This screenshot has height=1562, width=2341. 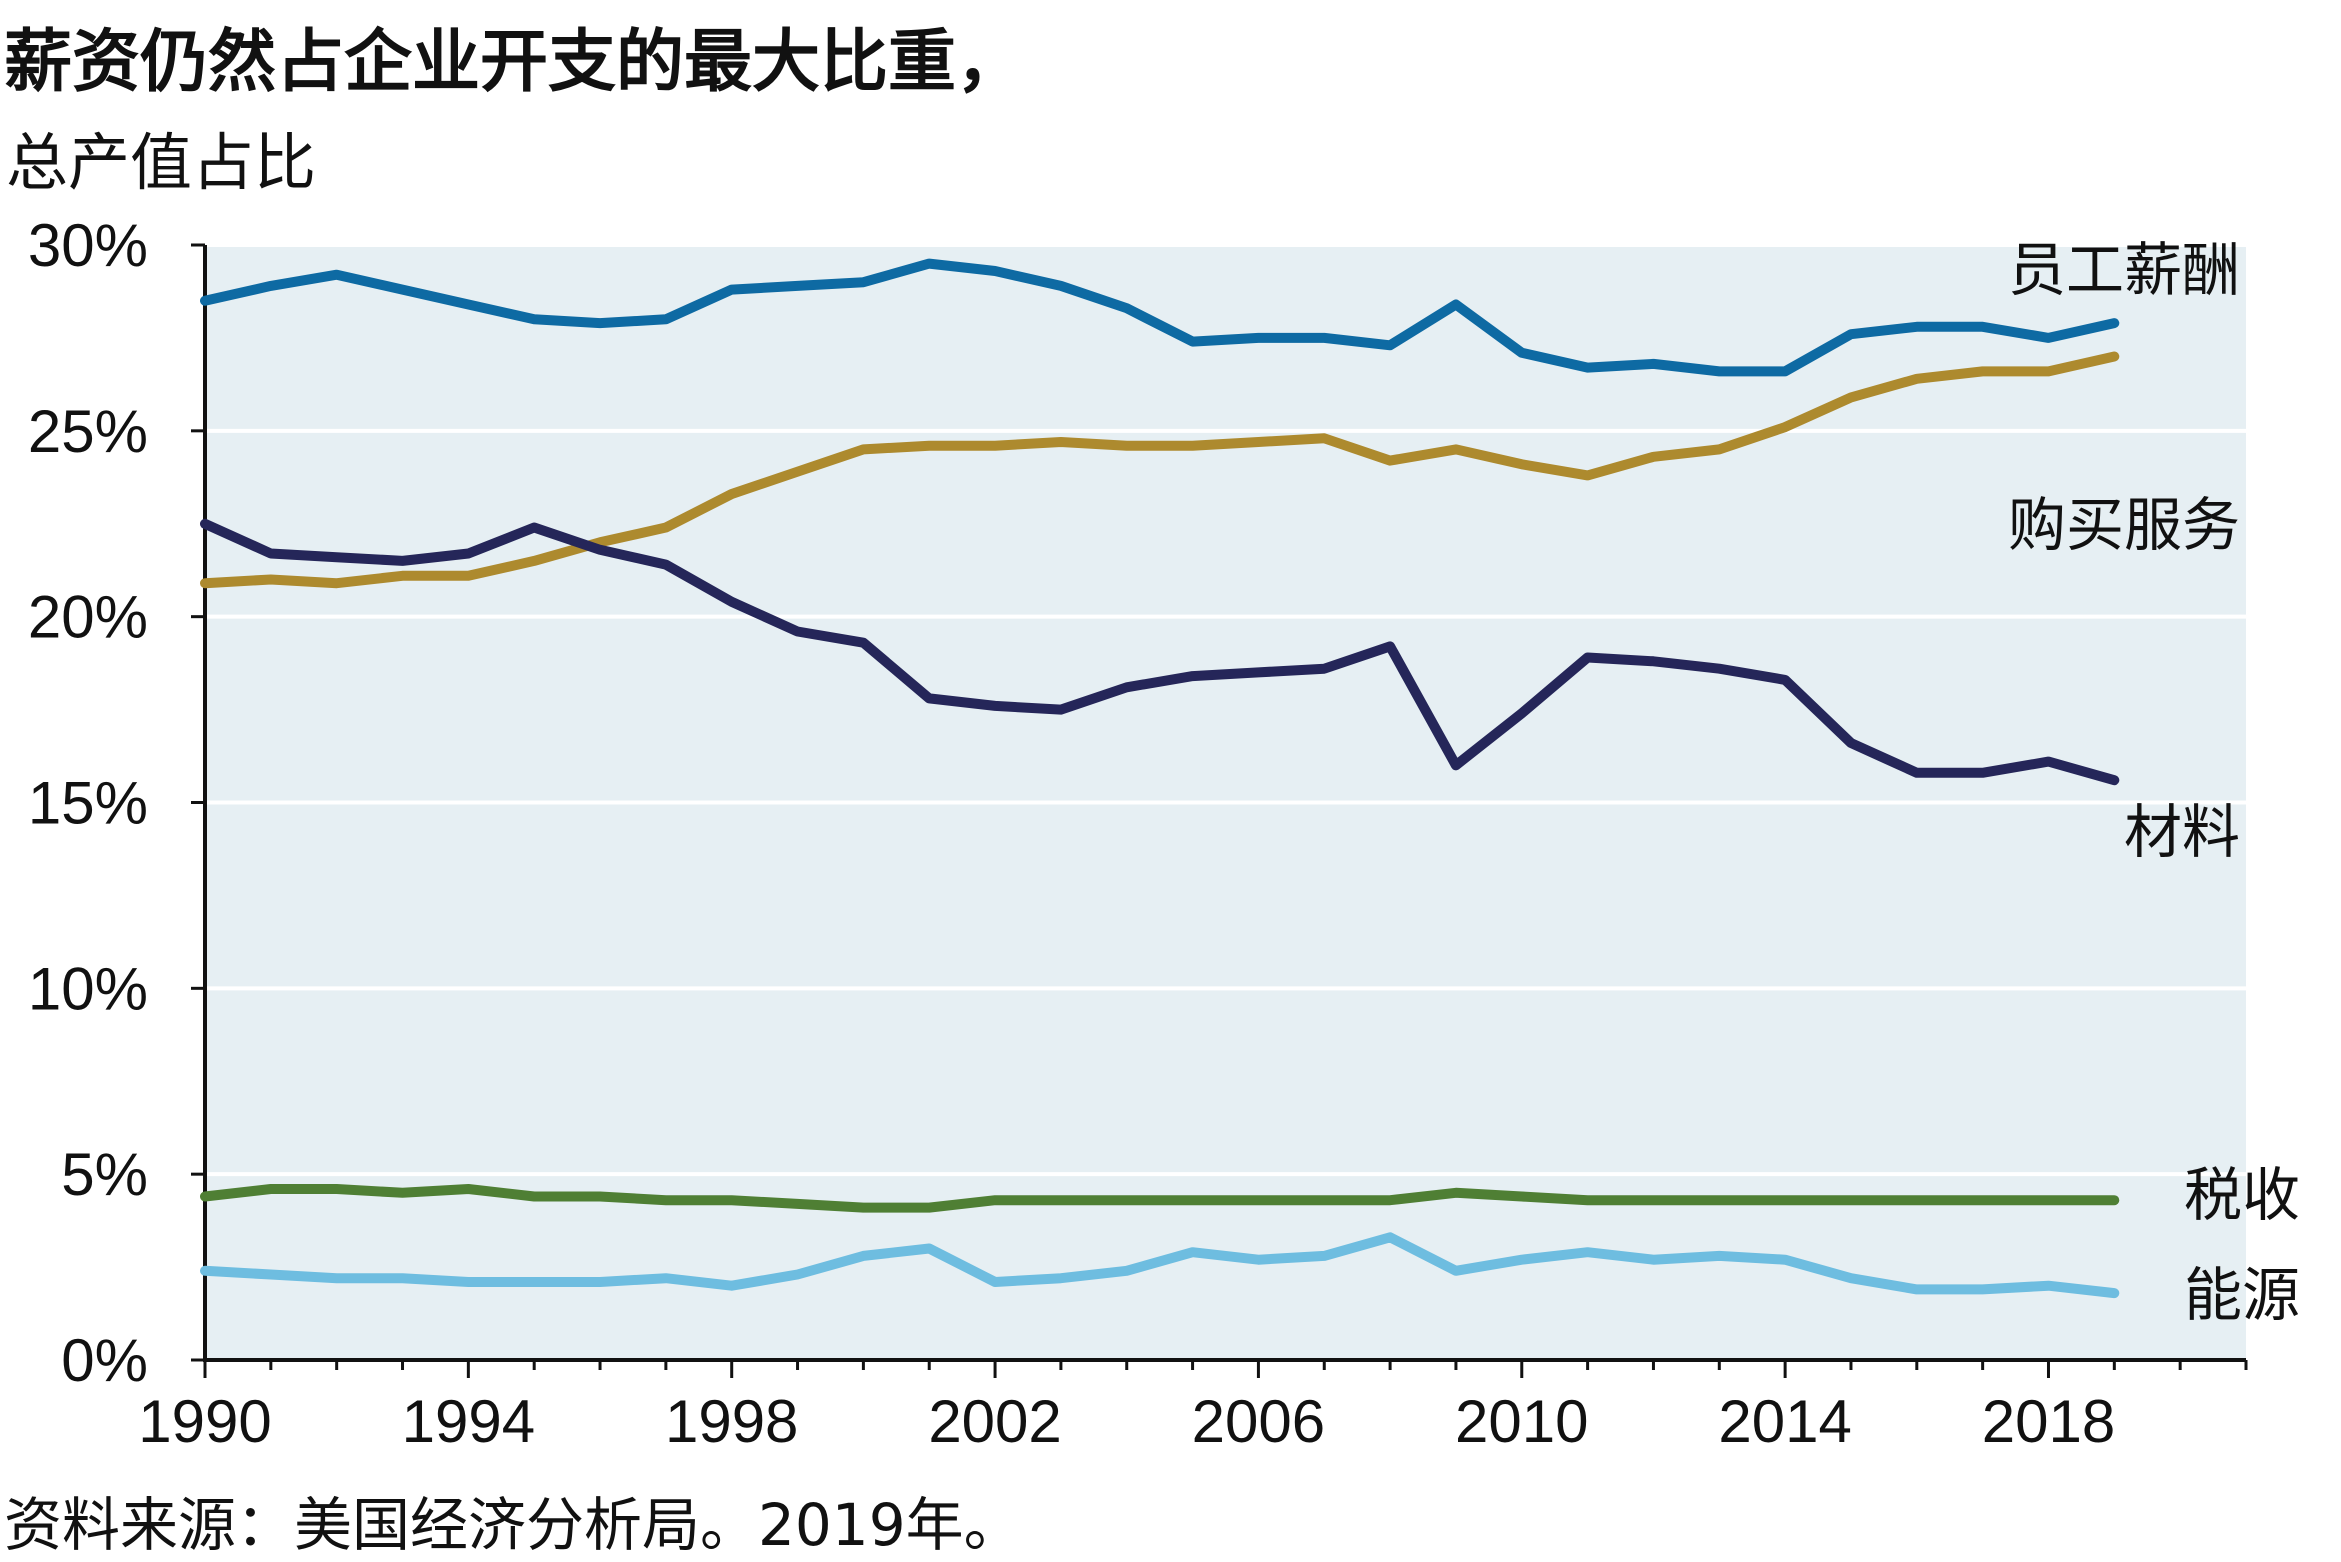 What do you see at coordinates (1784, 1421) in the screenshot?
I see `x-tick-label: 2014` at bounding box center [1784, 1421].